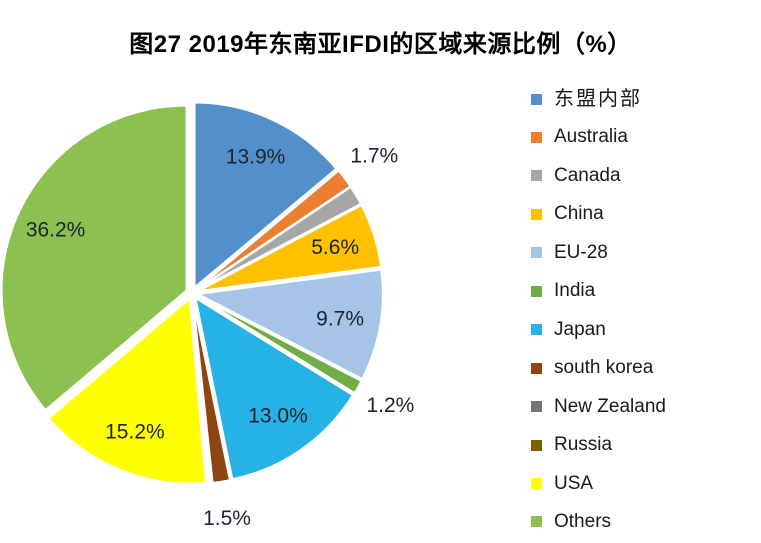 The image size is (761, 543). Describe the element at coordinates (279, 344) in the screenshot. I see `pie-slice-india` at that location.